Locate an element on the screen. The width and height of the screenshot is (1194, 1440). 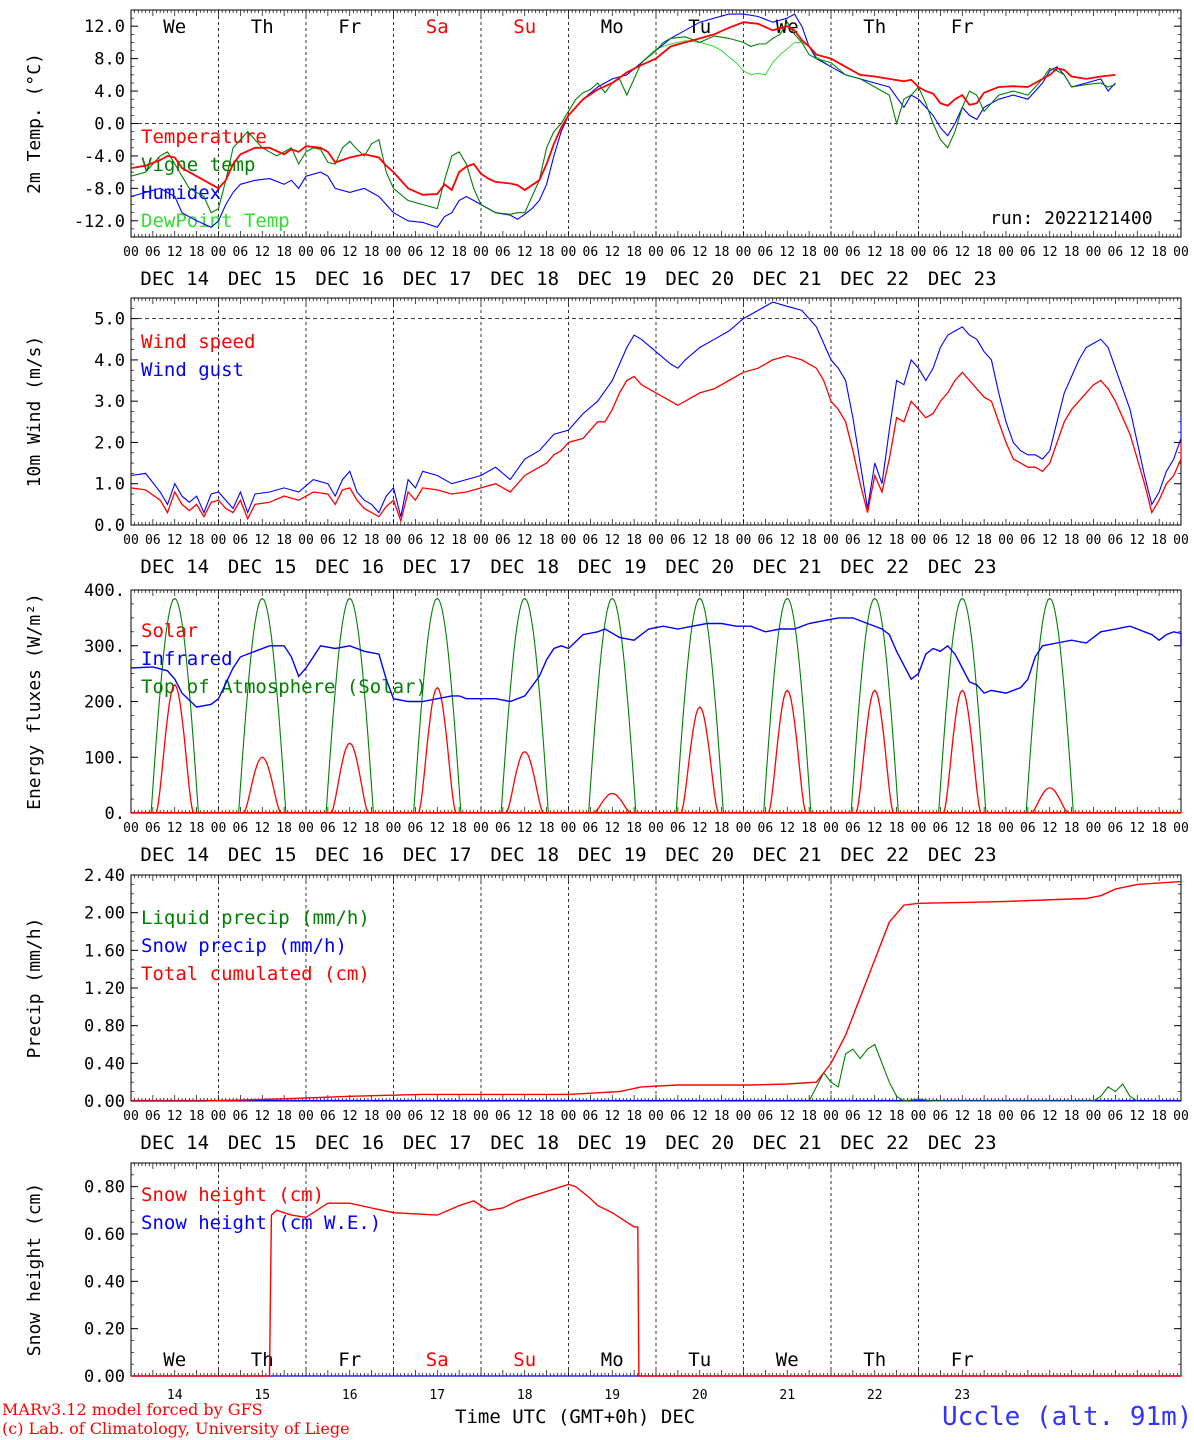
y-tick-label: 0.40 is located at coordinates (104, 1282).